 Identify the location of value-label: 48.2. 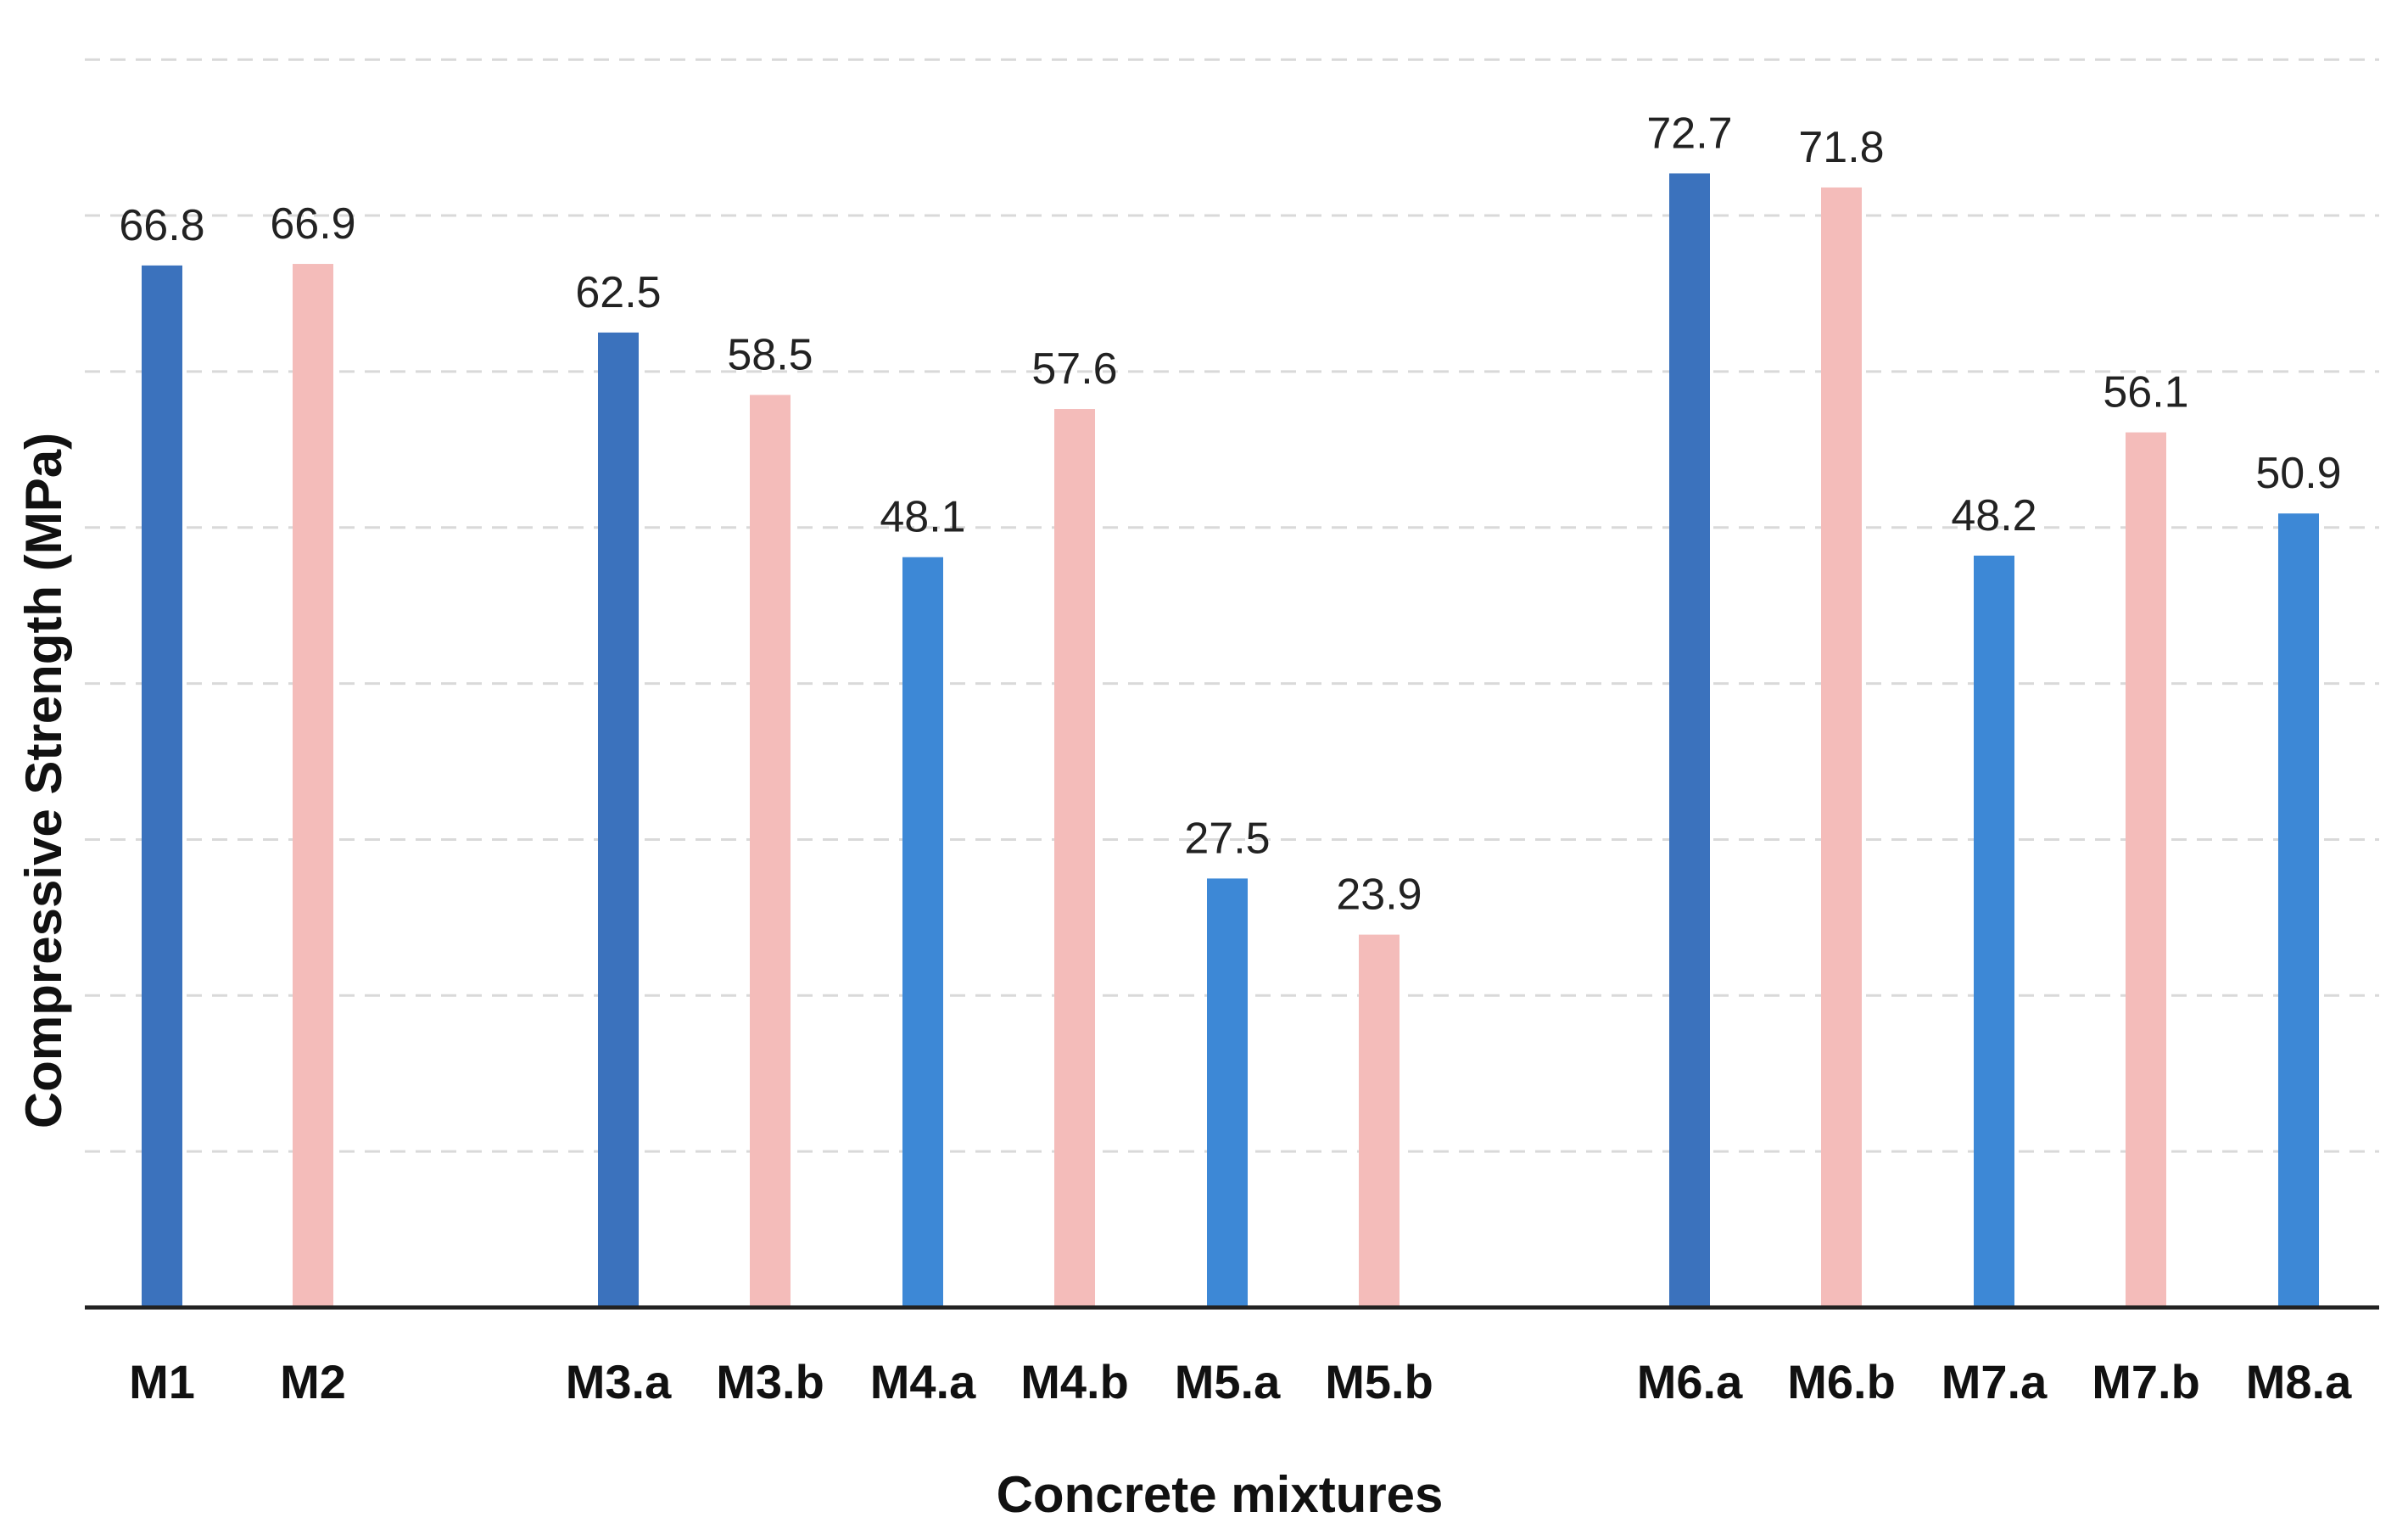
(1993, 515).